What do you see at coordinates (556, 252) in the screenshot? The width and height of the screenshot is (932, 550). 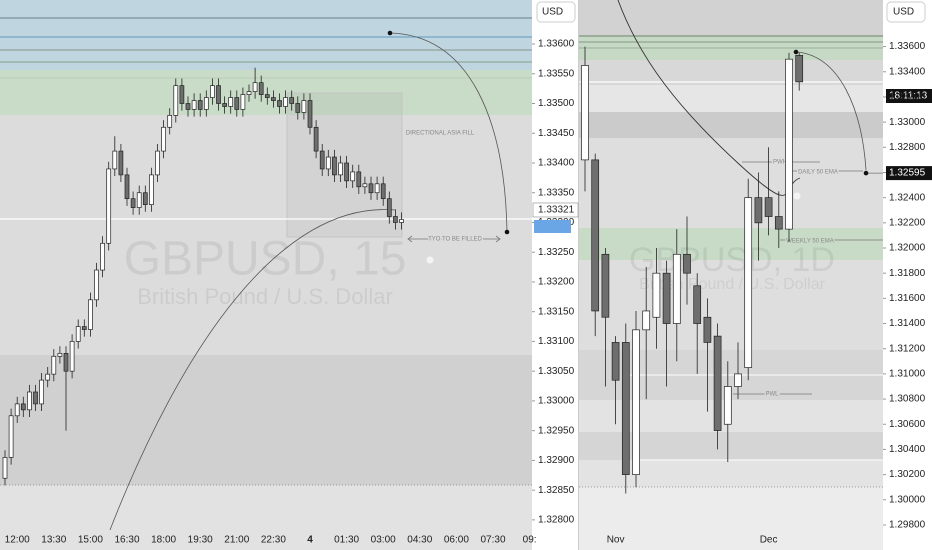 I see `y-tick-label: 1.33250` at bounding box center [556, 252].